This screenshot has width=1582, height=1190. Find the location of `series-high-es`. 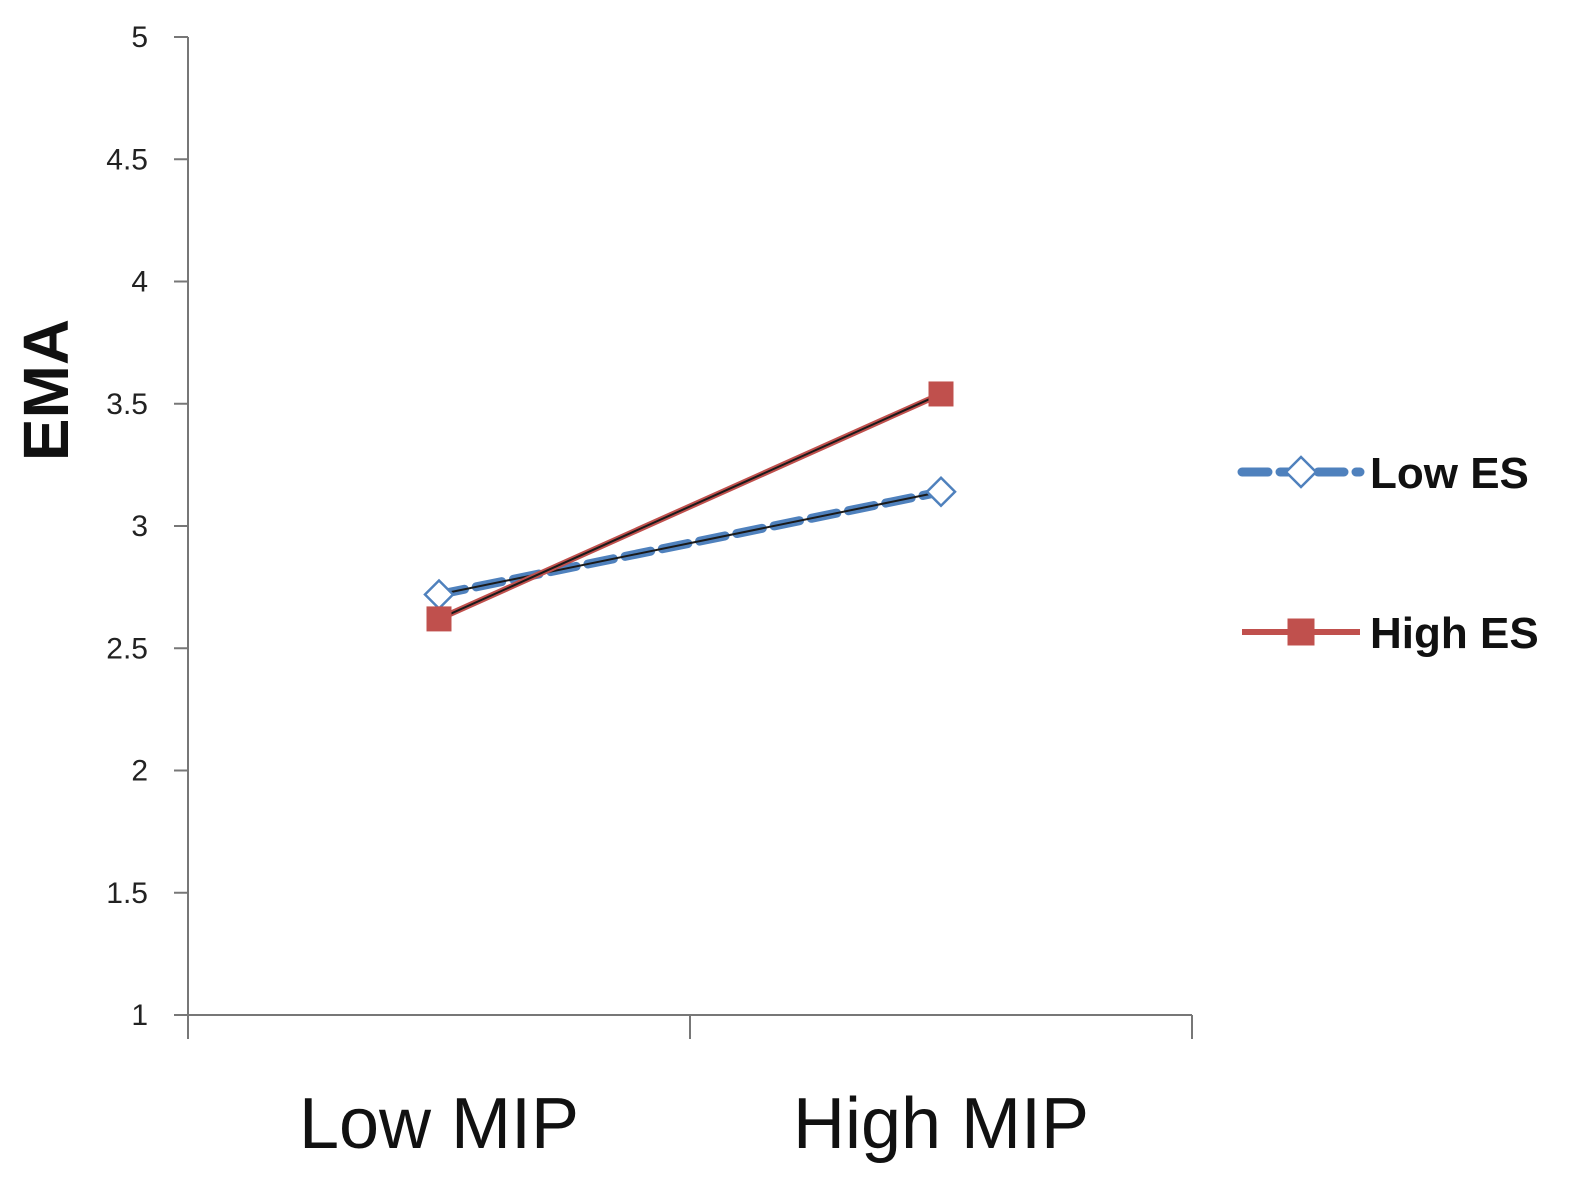

series-high-es is located at coordinates (690, 506).